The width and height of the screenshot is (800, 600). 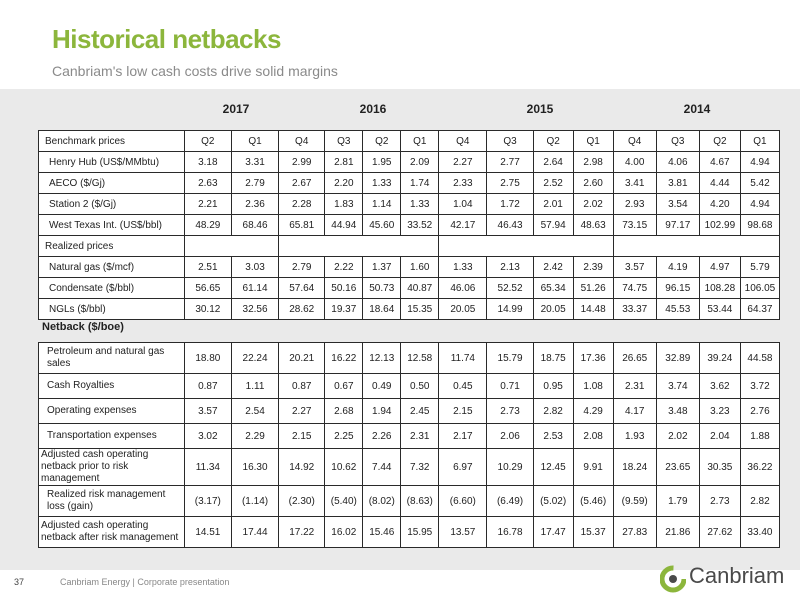 What do you see at coordinates (302, 288) in the screenshot?
I see `table-cell: 57.64` at bounding box center [302, 288].